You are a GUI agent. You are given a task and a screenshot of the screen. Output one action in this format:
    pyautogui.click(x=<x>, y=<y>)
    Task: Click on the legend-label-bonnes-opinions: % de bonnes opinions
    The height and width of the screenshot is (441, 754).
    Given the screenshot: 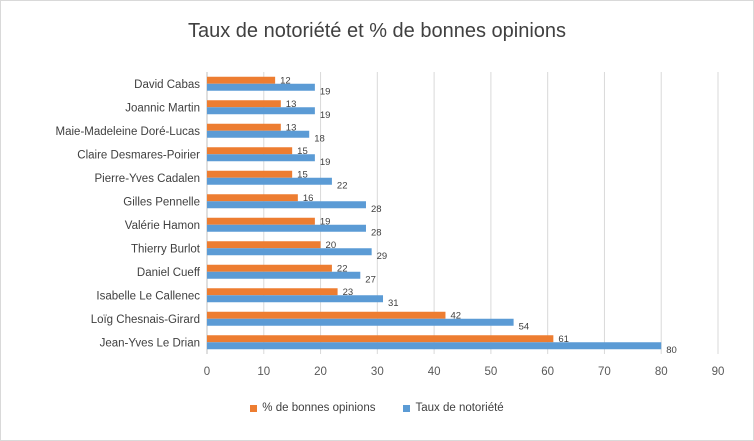 What is the action you would take?
    pyautogui.click(x=319, y=408)
    